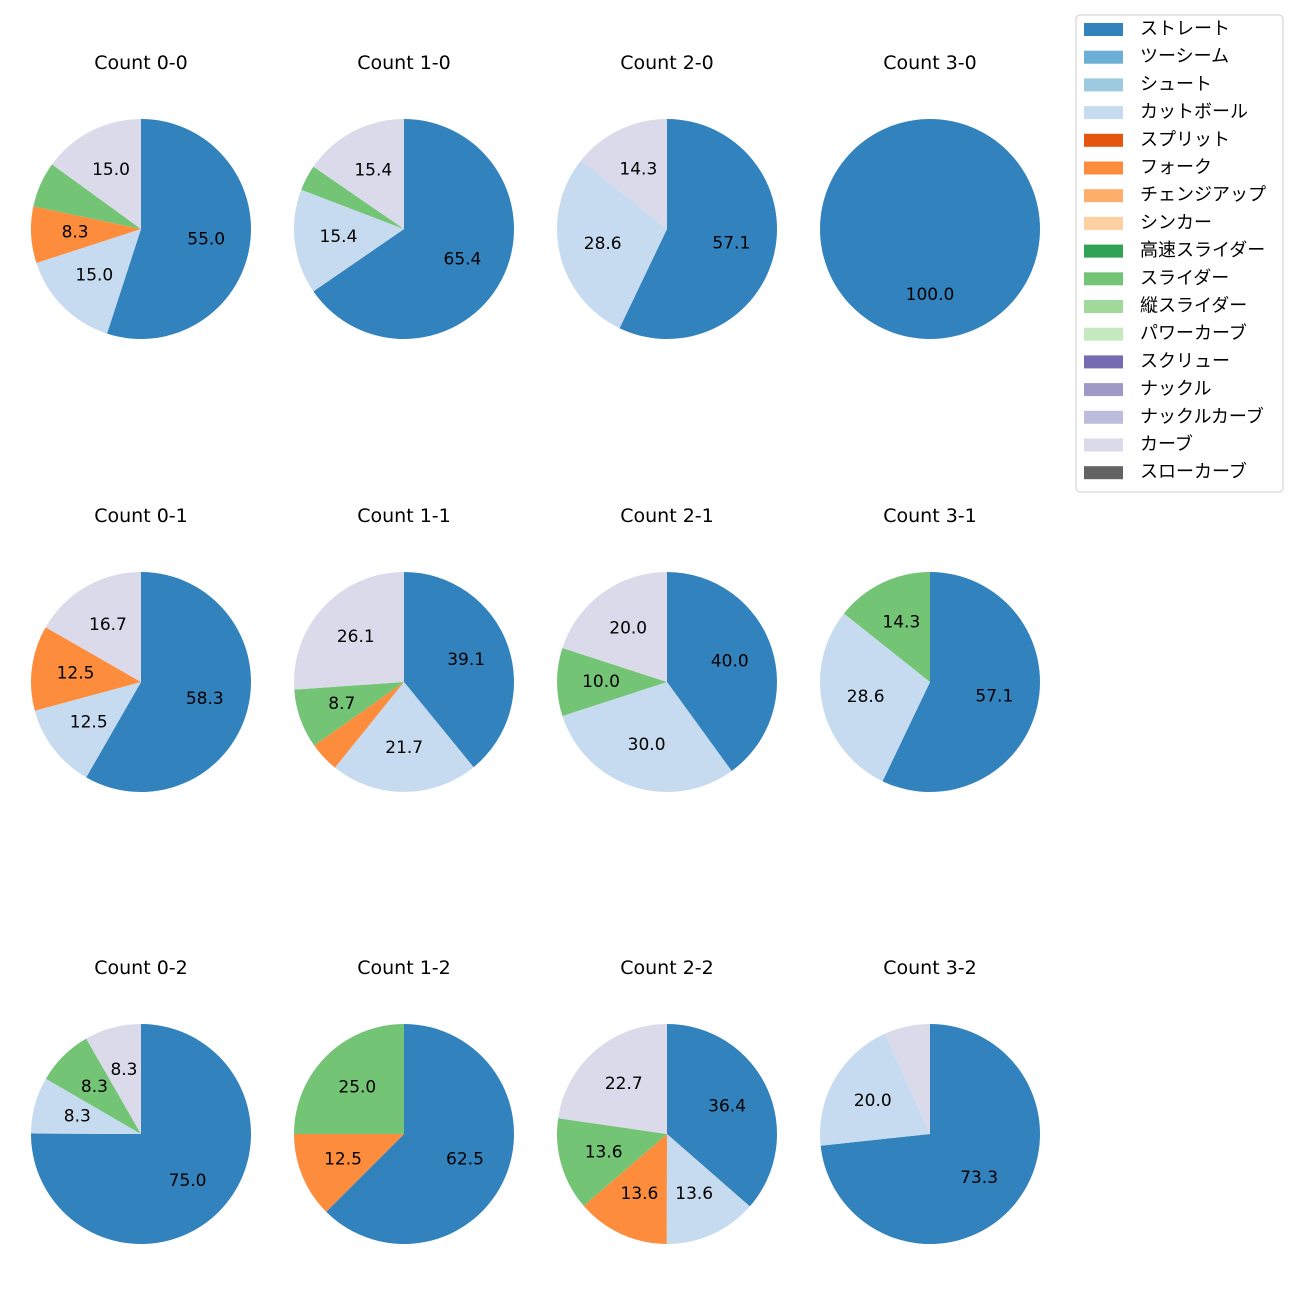 The height and width of the screenshot is (1300, 1300). I want to click on pie-title: Count 3-0, so click(930, 63).